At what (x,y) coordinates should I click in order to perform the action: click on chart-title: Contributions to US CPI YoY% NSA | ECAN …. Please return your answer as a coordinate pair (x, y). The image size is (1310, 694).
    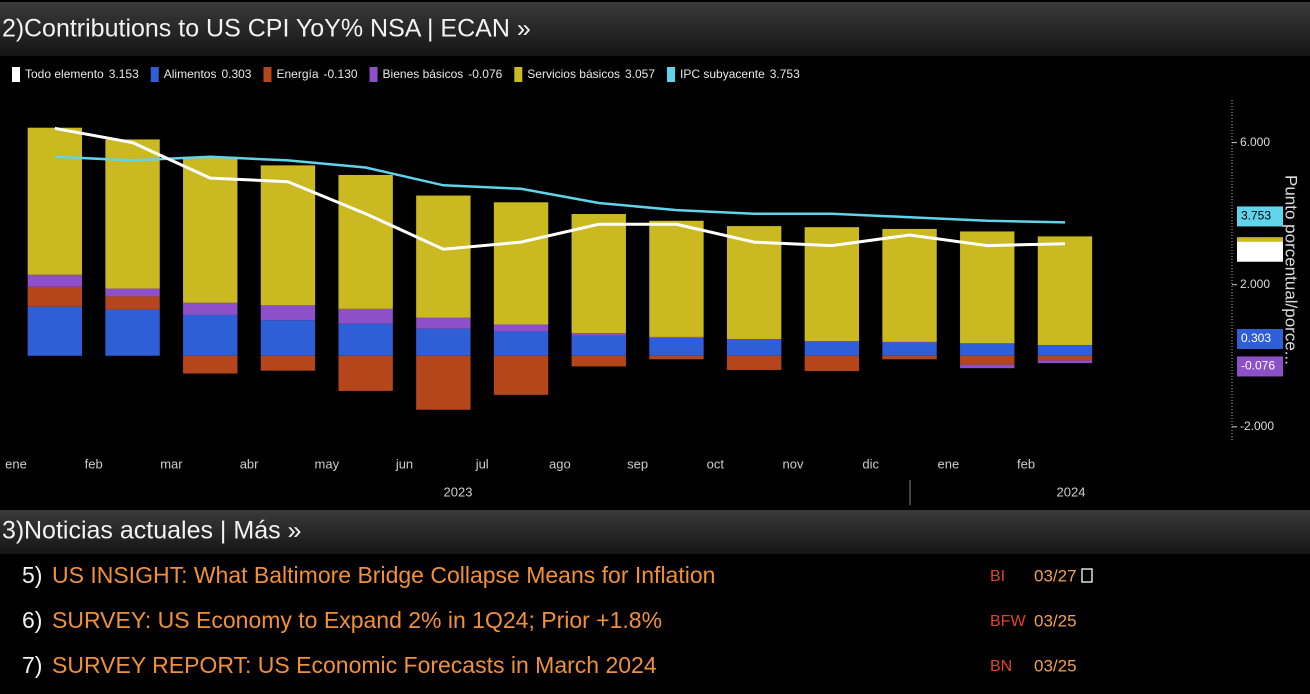
    Looking at the image, I should click on (277, 29).